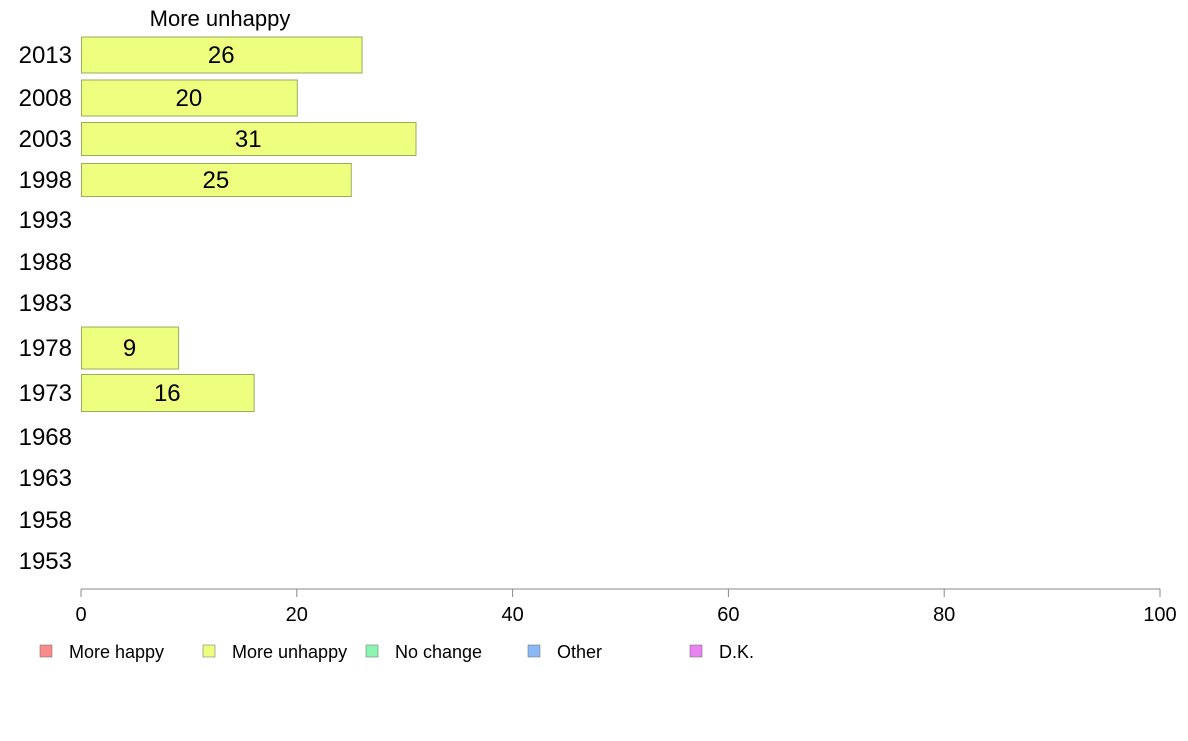  What do you see at coordinates (220, 18) in the screenshot?
I see `chart-title: More unhappy` at bounding box center [220, 18].